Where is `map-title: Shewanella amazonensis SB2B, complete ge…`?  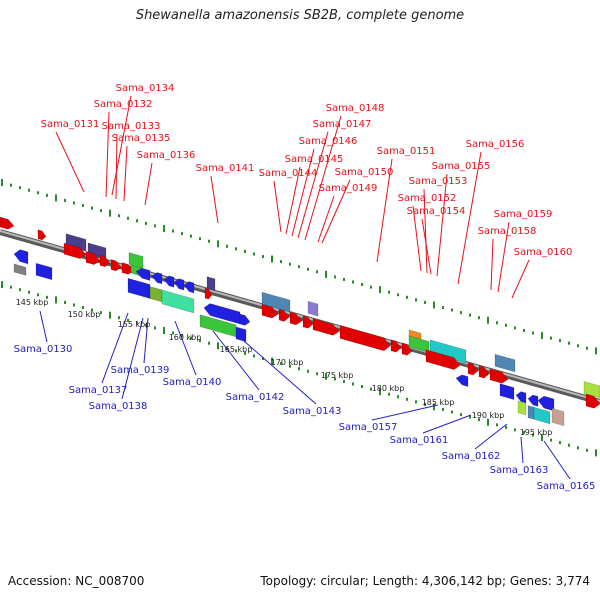
map-title: Shewanella amazonensis SB2B, complete ge… is located at coordinates (300, 15).